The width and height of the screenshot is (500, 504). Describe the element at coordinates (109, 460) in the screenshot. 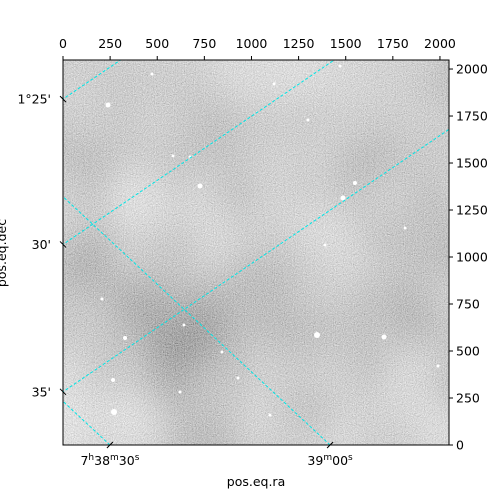

I see `wcs-x-tick-label: 7h38m30s` at that location.